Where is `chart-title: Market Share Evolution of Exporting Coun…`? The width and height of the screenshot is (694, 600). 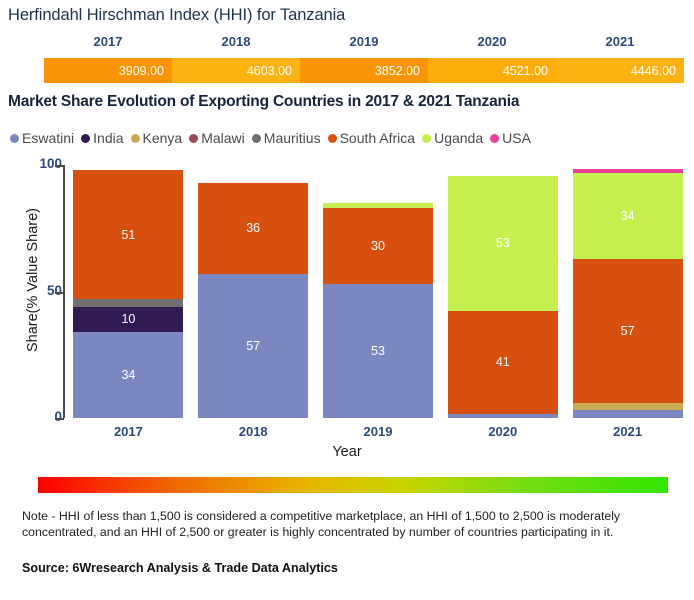
chart-title: Market Share Evolution of Exporting Coun… is located at coordinates (264, 101).